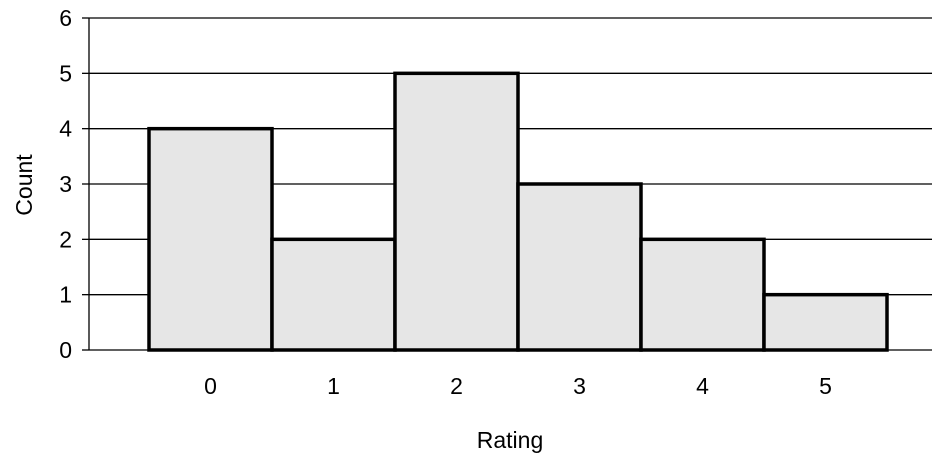 Image resolution: width=932 pixels, height=453 pixels. Describe the element at coordinates (65, 129) in the screenshot. I see `y-tick-label: 4` at that location.